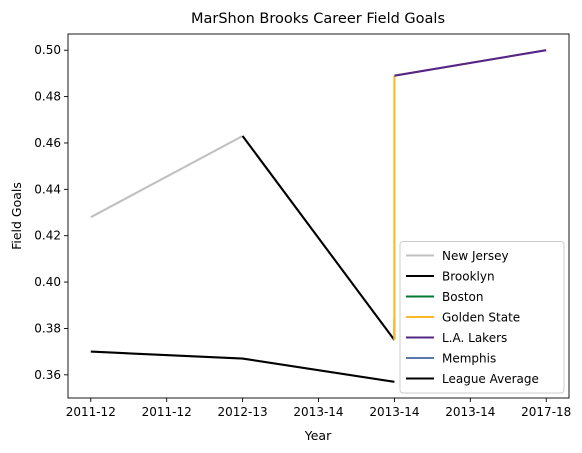  I want to click on legend-label: Boston, so click(462, 297).